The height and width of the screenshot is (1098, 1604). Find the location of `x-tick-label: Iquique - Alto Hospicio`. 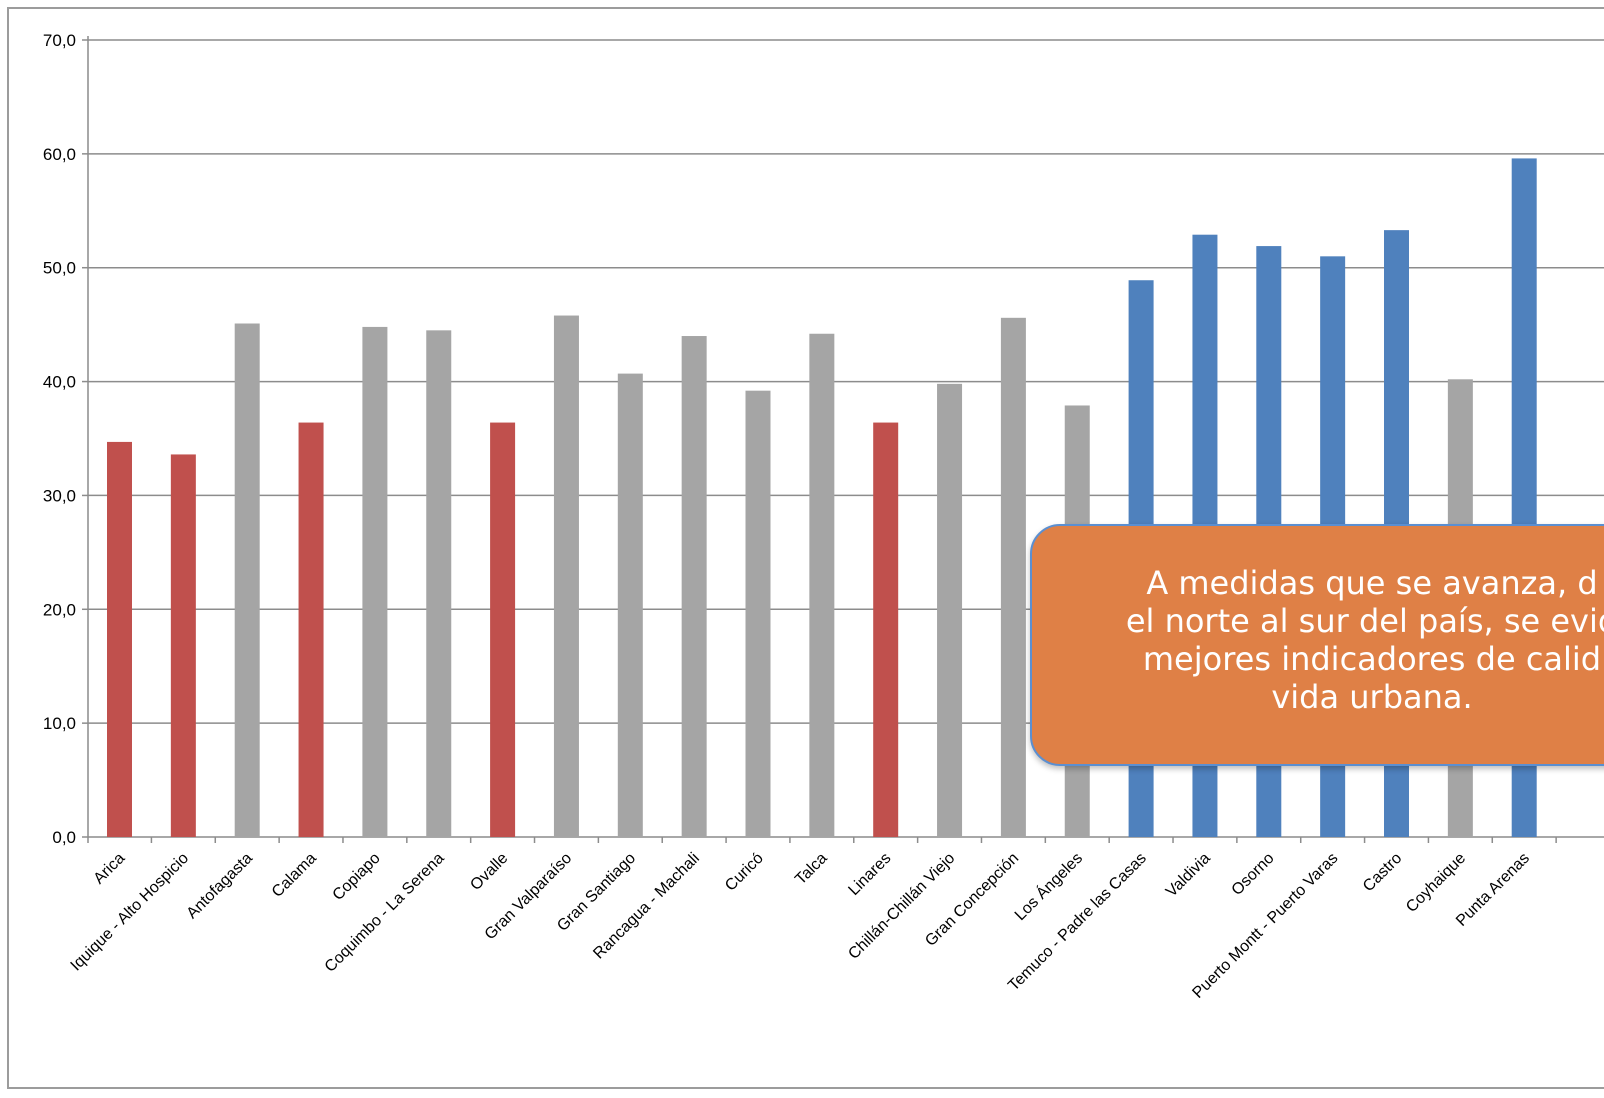

x-tick-label: Iquique - Alto Hospicio is located at coordinates (130, 912).